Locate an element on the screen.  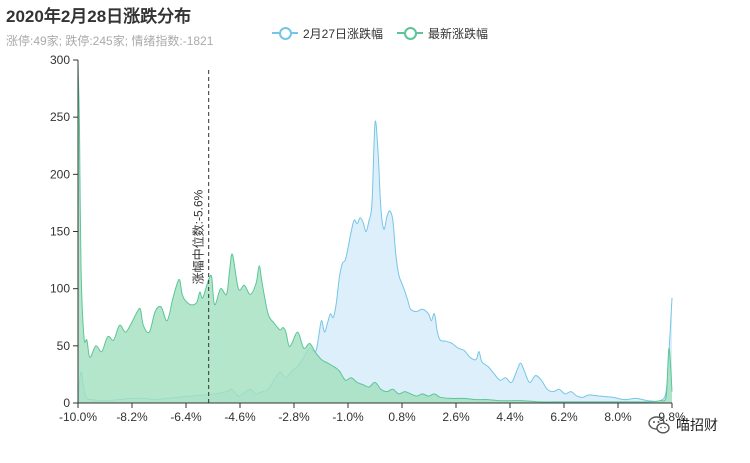
x-tick-label: 8.0% is located at coordinates (618, 417).